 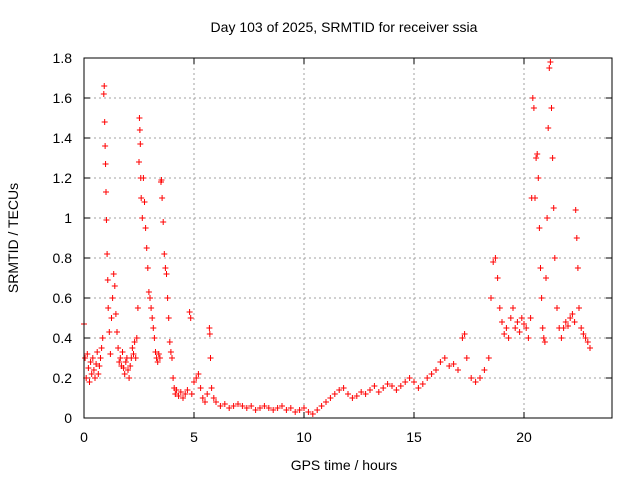 What do you see at coordinates (63, 138) in the screenshot?
I see `y-tick-label: 1.4` at bounding box center [63, 138].